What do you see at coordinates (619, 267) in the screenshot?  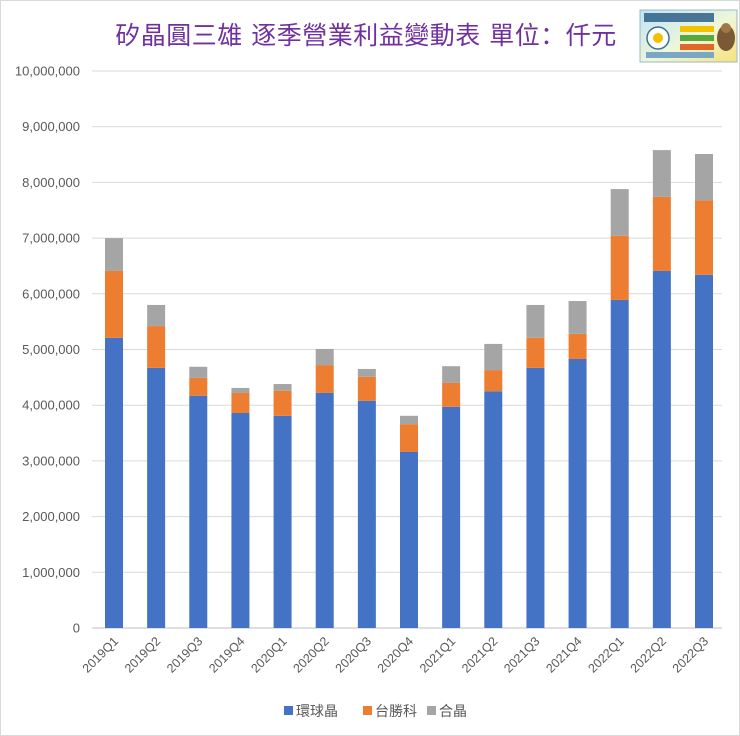 I see `bar-s1-2022q1` at bounding box center [619, 267].